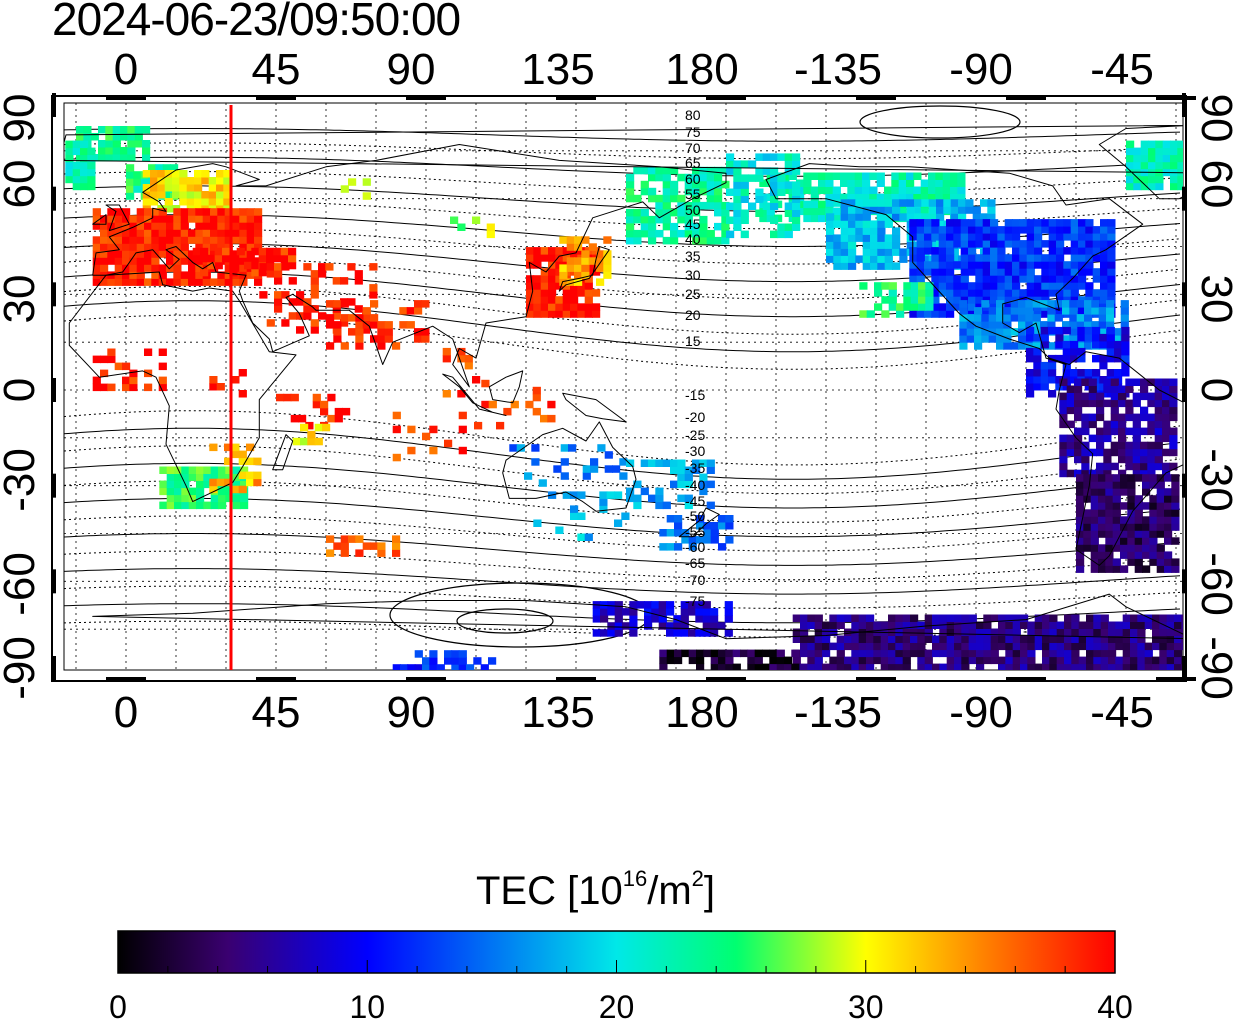 Image resolution: width=1235 pixels, height=1021 pixels. I want to click on lon-tick-label-top: 45, so click(276, 69).